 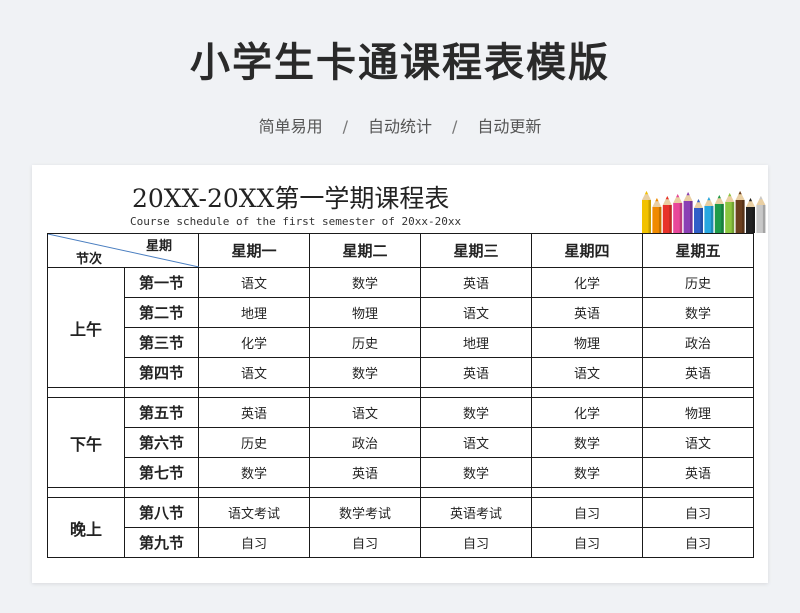 I want to click on session-label: 晚上, so click(x=86, y=527).